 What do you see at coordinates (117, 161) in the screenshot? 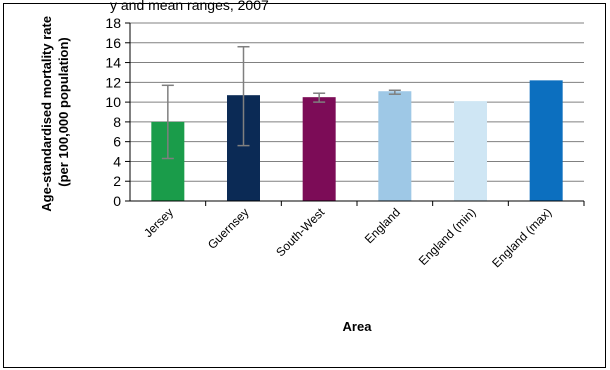
I see `y-tick-label: 4` at bounding box center [117, 161].